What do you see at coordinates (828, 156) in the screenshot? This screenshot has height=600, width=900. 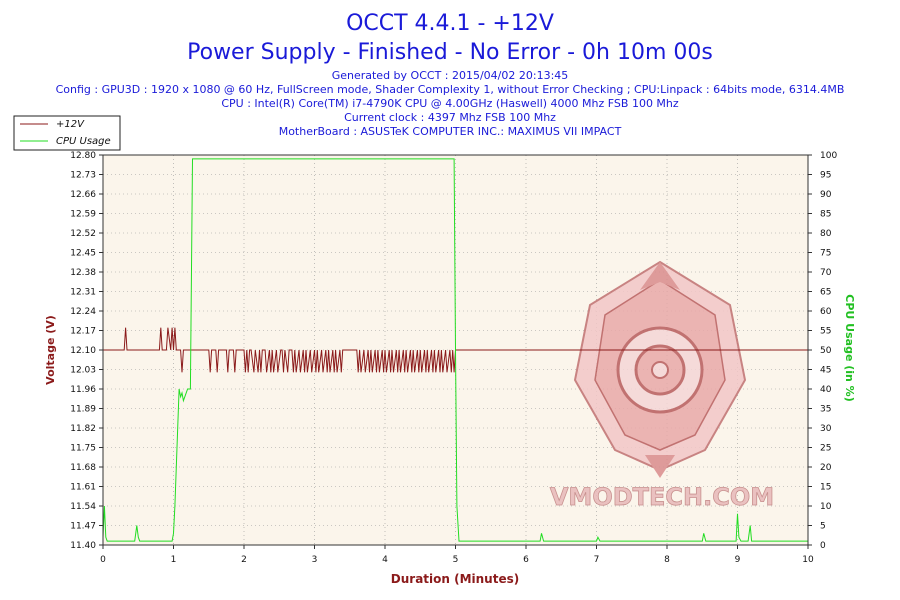 I see `y2-tick-label: 100` at bounding box center [828, 156].